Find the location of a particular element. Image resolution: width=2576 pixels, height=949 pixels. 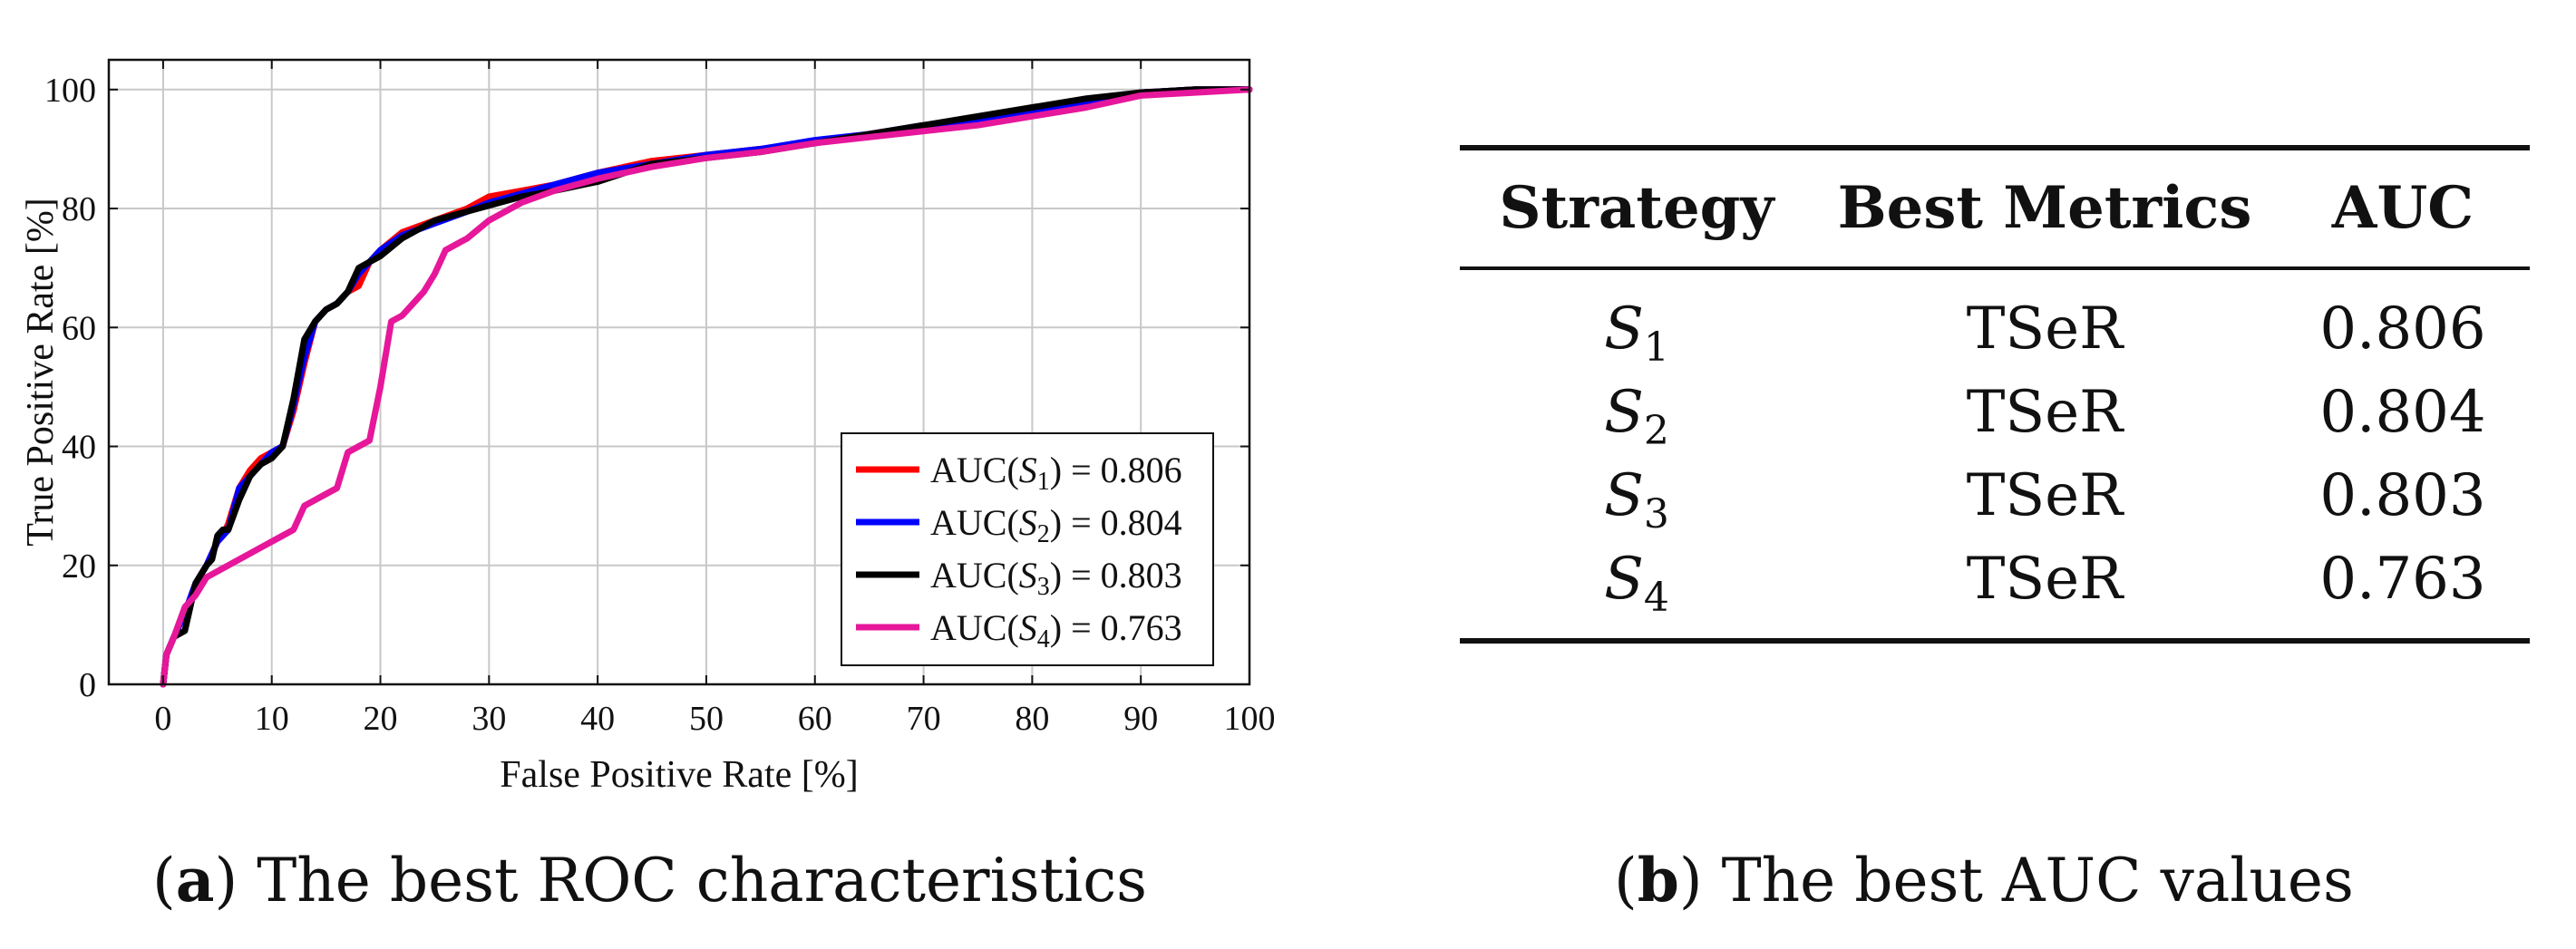

x-tick-label-70: 70 is located at coordinates (924, 719).